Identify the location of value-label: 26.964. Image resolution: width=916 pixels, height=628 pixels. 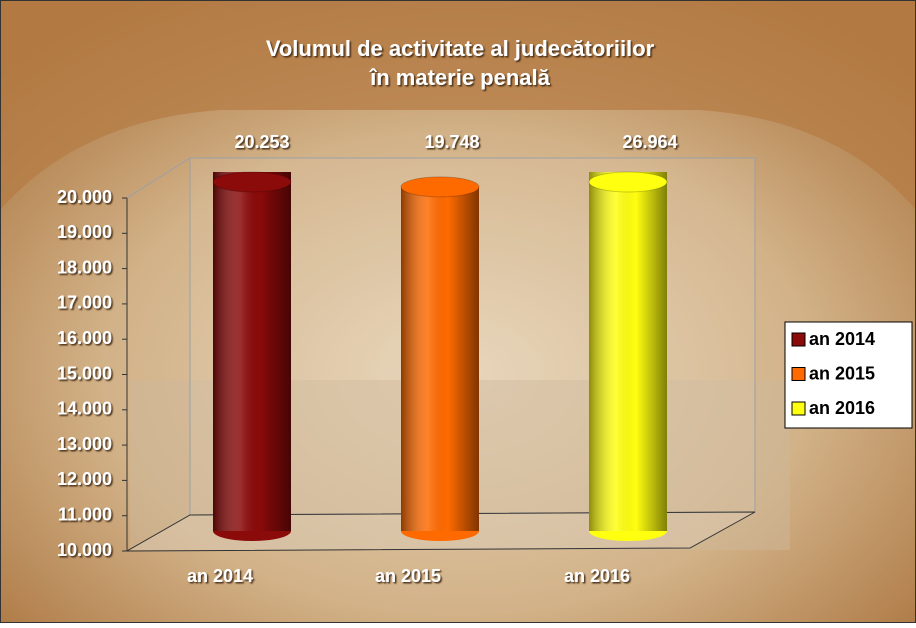
(649, 142).